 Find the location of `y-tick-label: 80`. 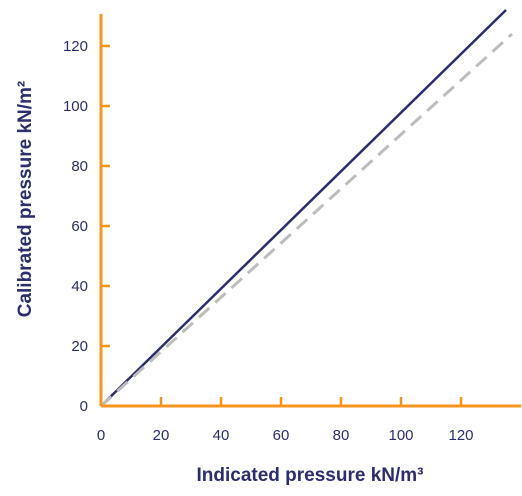

y-tick-label: 80 is located at coordinates (79, 166).